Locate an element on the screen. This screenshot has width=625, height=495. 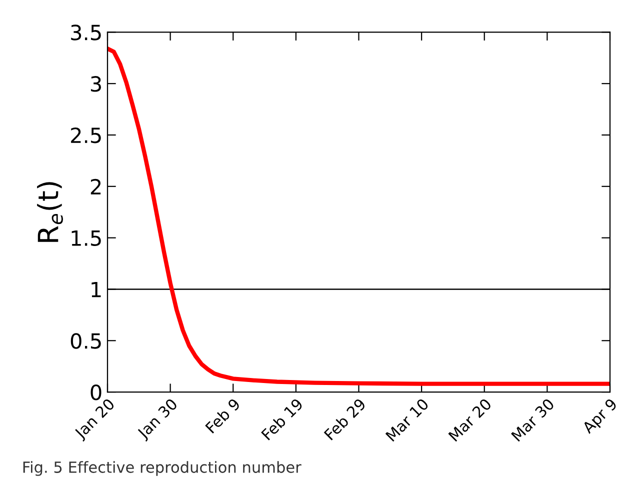
x-tick-label: Mar 20 is located at coordinates (470, 420).